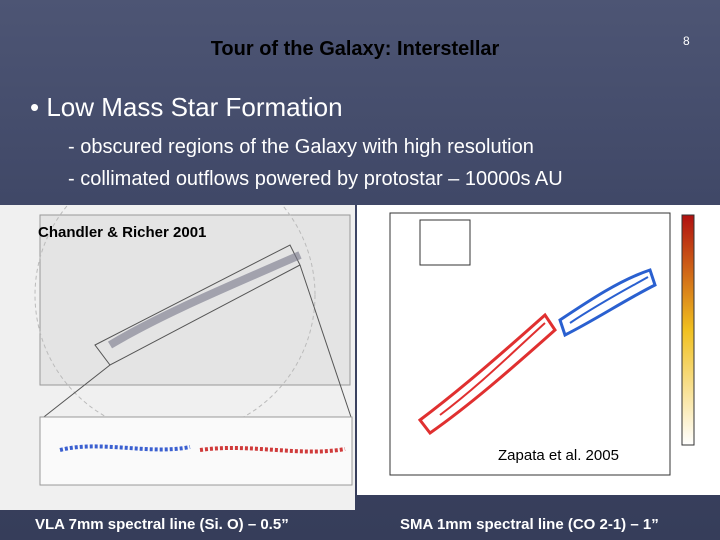 Image resolution: width=720 pixels, height=540 pixels. What do you see at coordinates (122, 232) in the screenshot?
I see `credit: Chandler & Richer 2001` at bounding box center [122, 232].